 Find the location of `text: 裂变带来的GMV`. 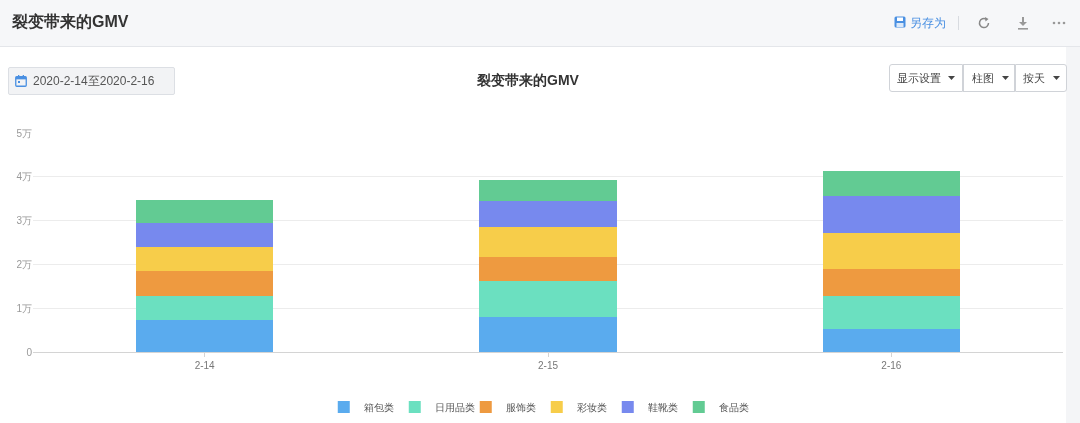

text: 裂变带来的GMV is located at coordinates (70, 22).